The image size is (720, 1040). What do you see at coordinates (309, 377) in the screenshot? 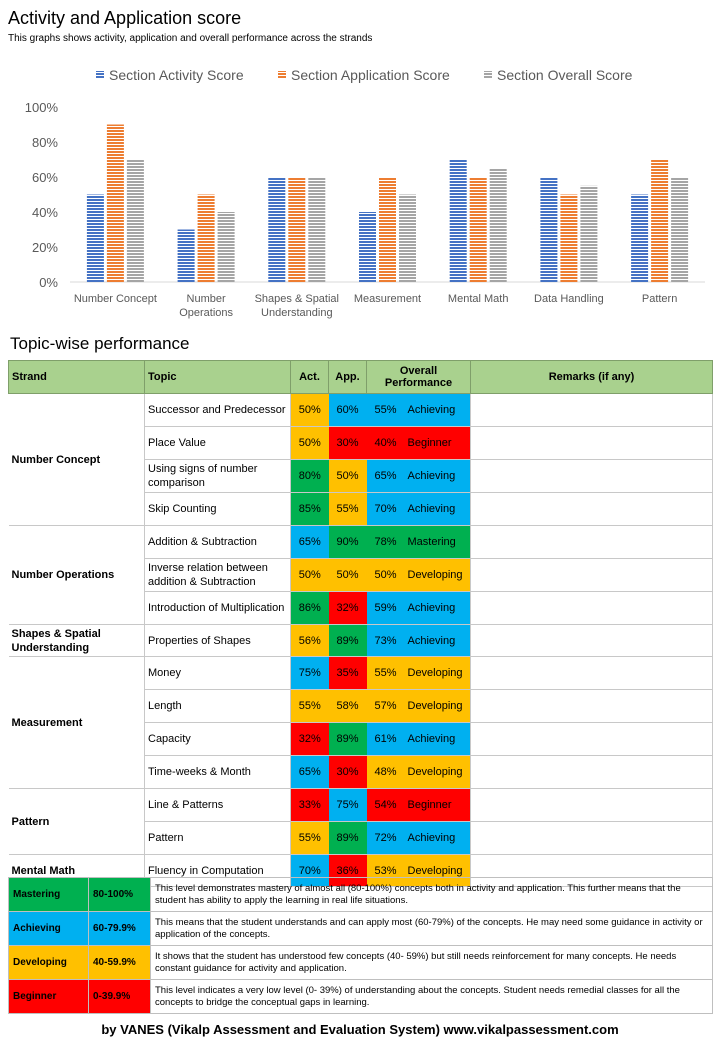
I see `header-act: Act.` at bounding box center [309, 377].